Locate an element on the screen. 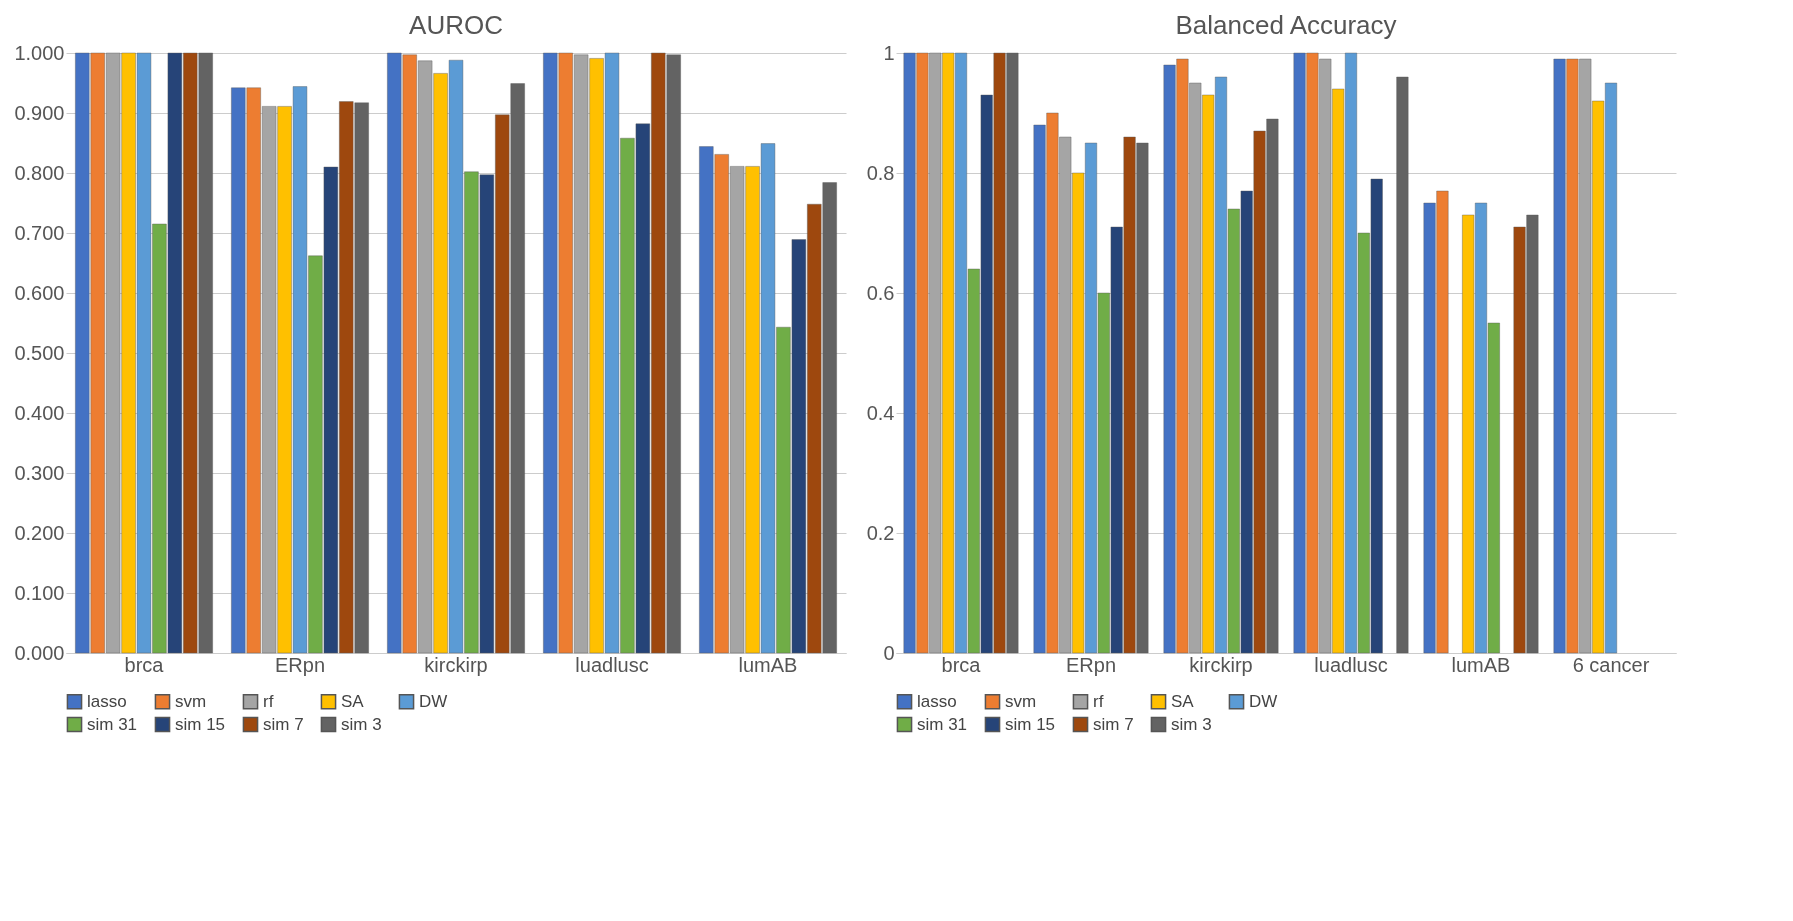  y-tick-label: 1 is located at coordinates (889, 52).